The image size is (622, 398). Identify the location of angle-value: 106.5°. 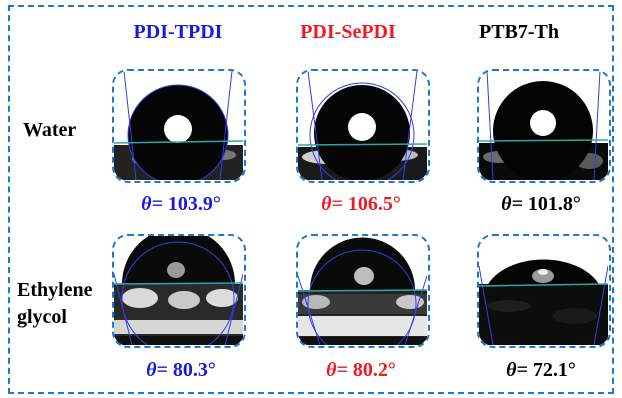
(374, 204).